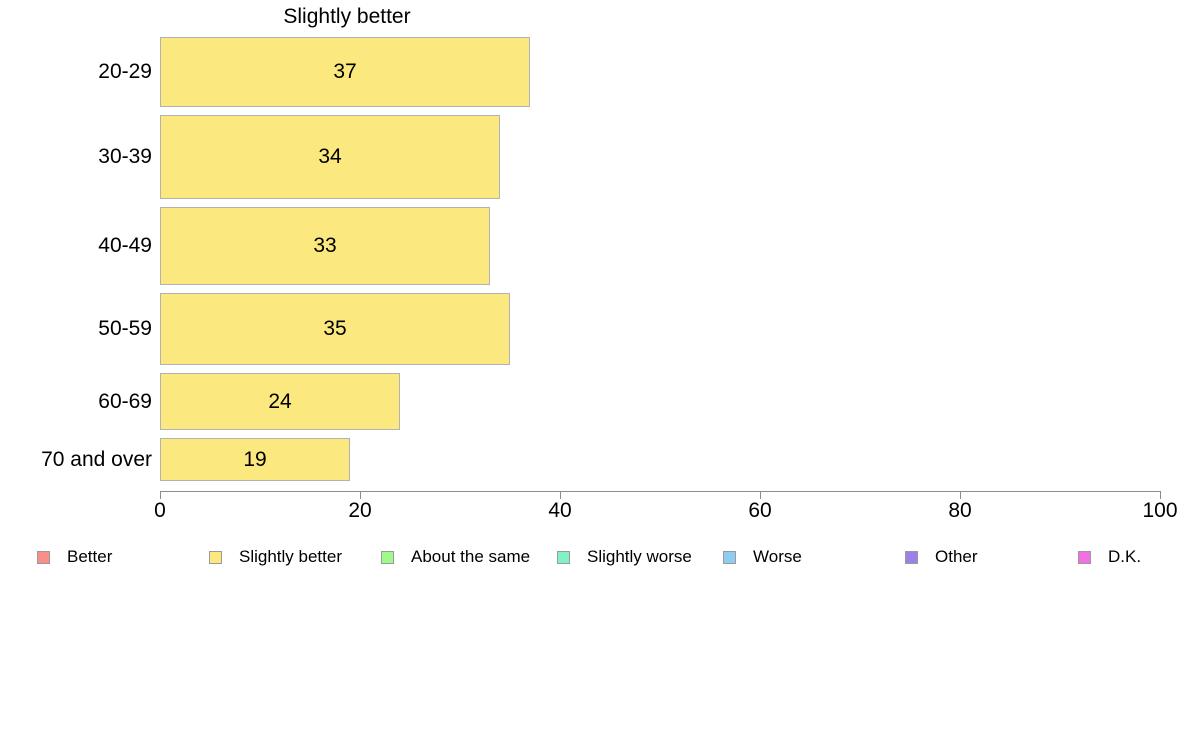 Image resolution: width=1188 pixels, height=736 pixels. Describe the element at coordinates (290, 556) in the screenshot. I see `legend-label: Slightly better` at that location.